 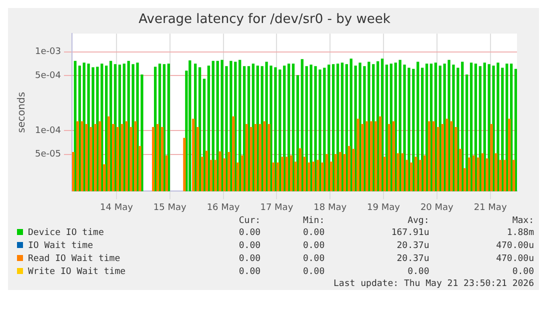 What do you see at coordinates (22, 112) in the screenshot?
I see `y-axis-title: seconds` at bounding box center [22, 112].